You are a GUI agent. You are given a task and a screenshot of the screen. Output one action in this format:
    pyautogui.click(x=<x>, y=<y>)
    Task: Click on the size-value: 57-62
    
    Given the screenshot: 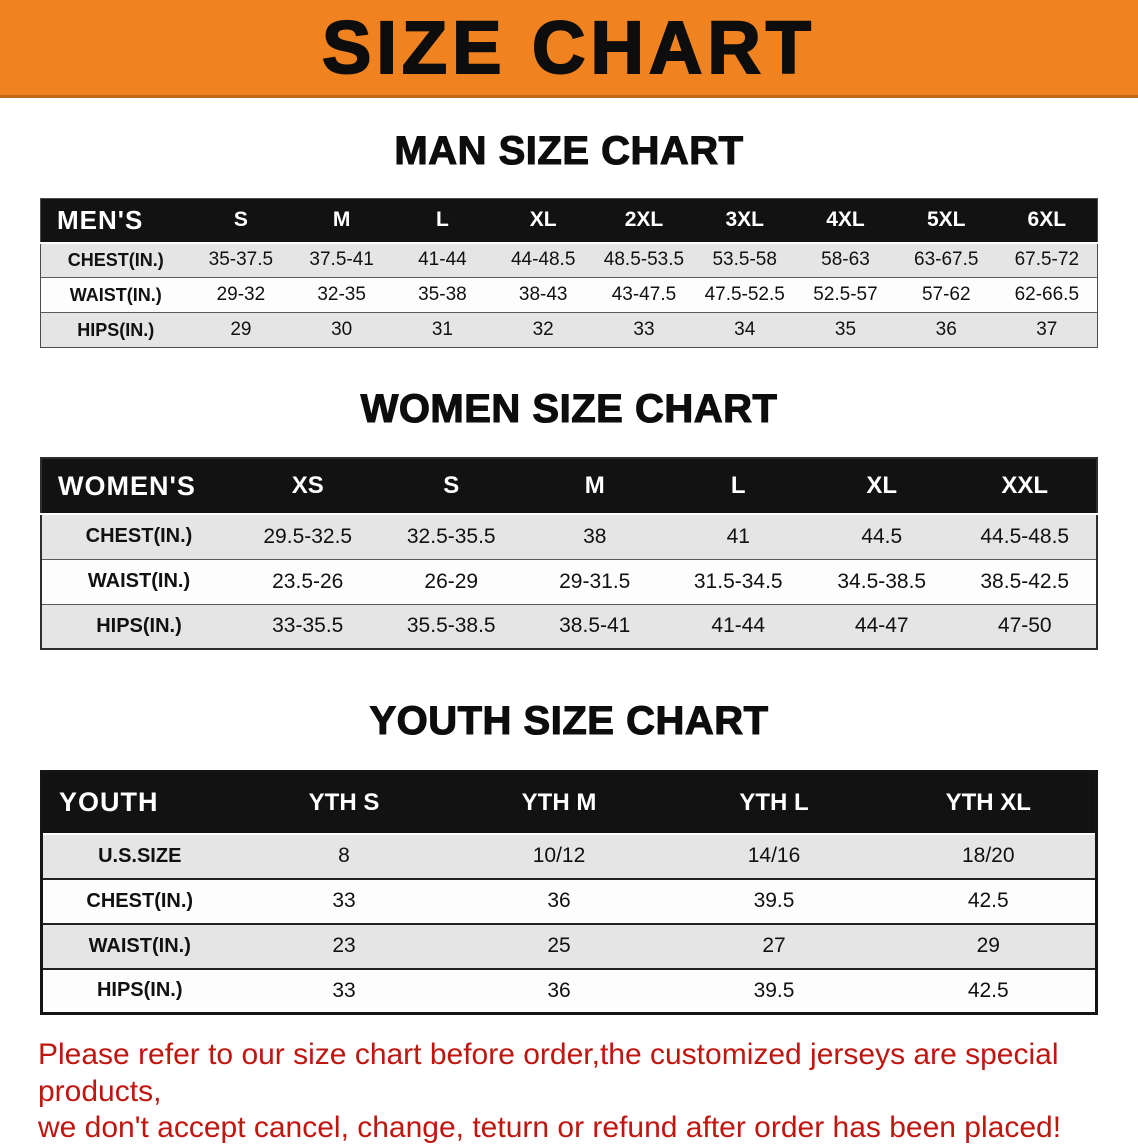 What is the action you would take?
    pyautogui.click(x=946, y=294)
    